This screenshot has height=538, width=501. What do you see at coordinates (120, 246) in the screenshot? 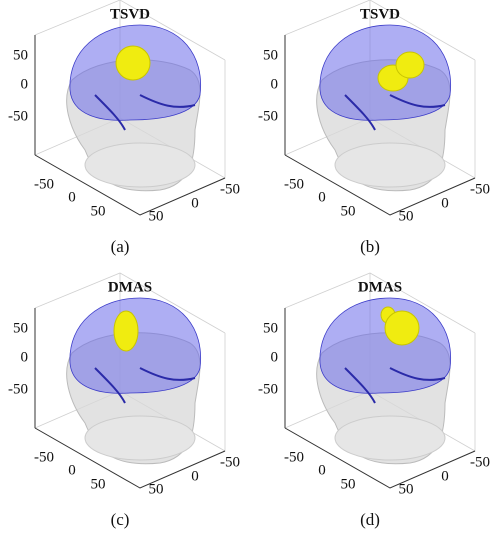
I see `caption: (a)` at bounding box center [120, 246].